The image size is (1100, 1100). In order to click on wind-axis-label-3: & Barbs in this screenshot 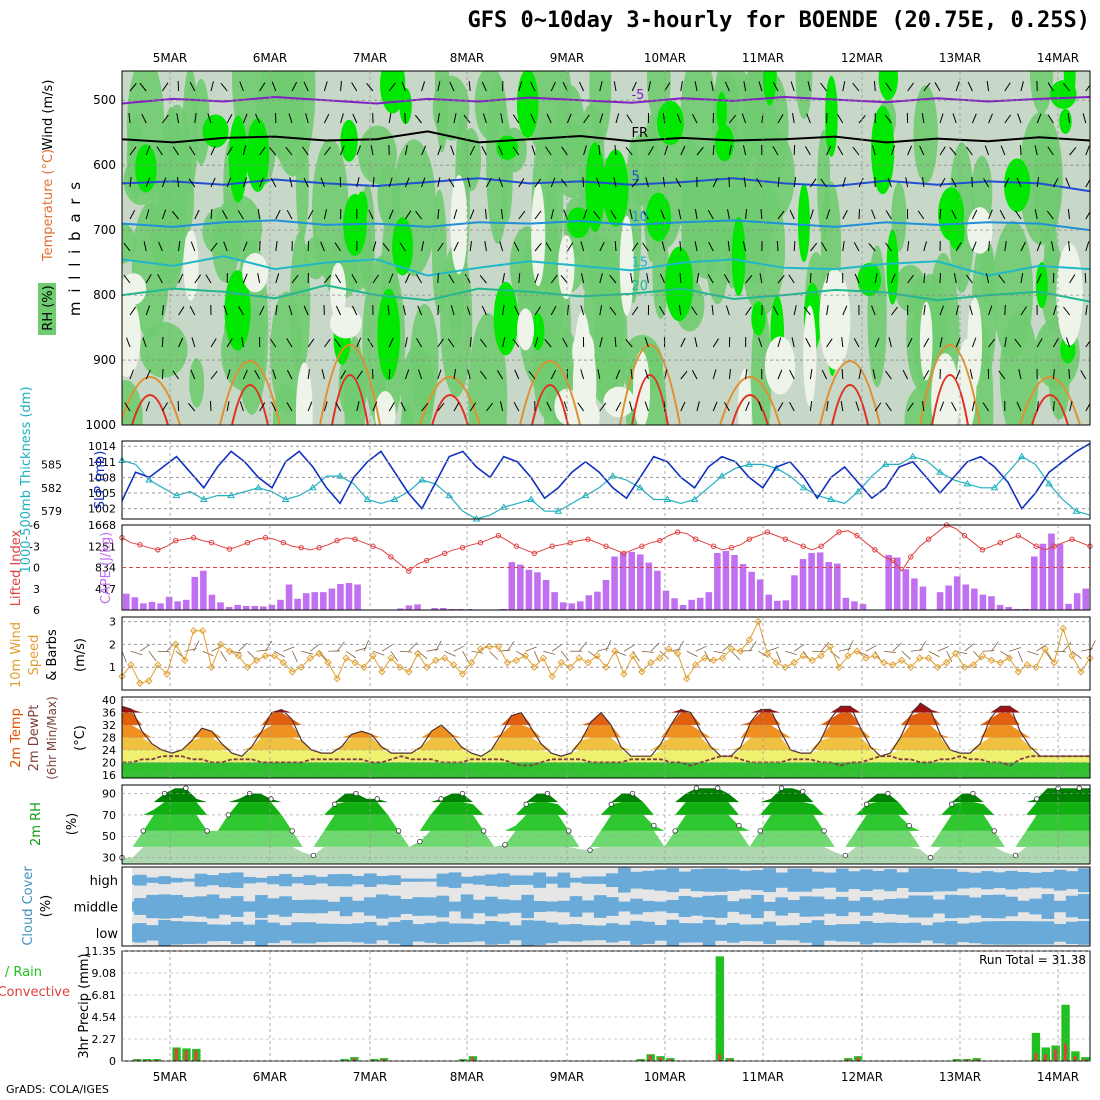, I will do `click(52, 655)`.